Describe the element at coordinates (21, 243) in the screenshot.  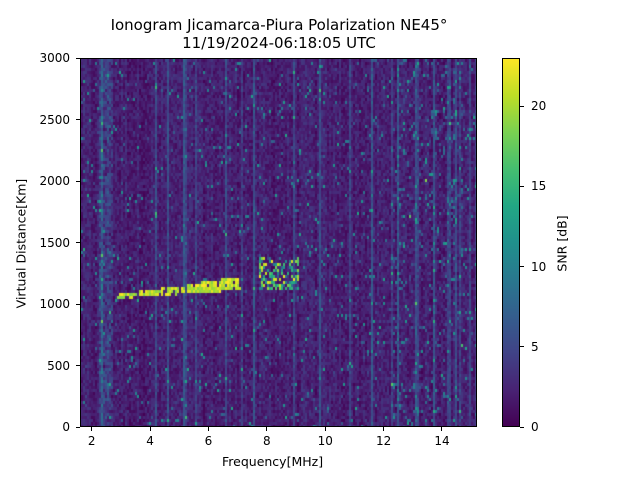
I see `y-axis-label: Virtual Distance[Km]` at that location.